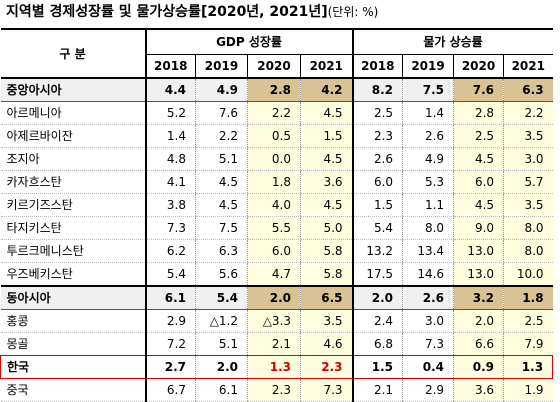 The width and height of the screenshot is (560, 402). I want to click on cpi-value-cell: 7.6, so click(478, 89).